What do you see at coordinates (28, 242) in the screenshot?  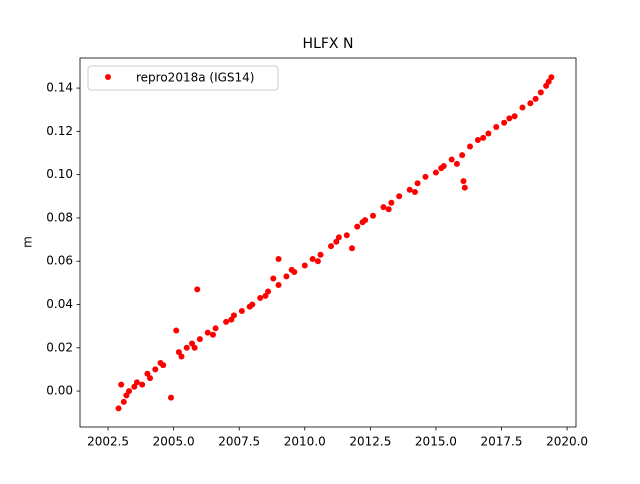 I see `y-axis-label: m` at bounding box center [28, 242].